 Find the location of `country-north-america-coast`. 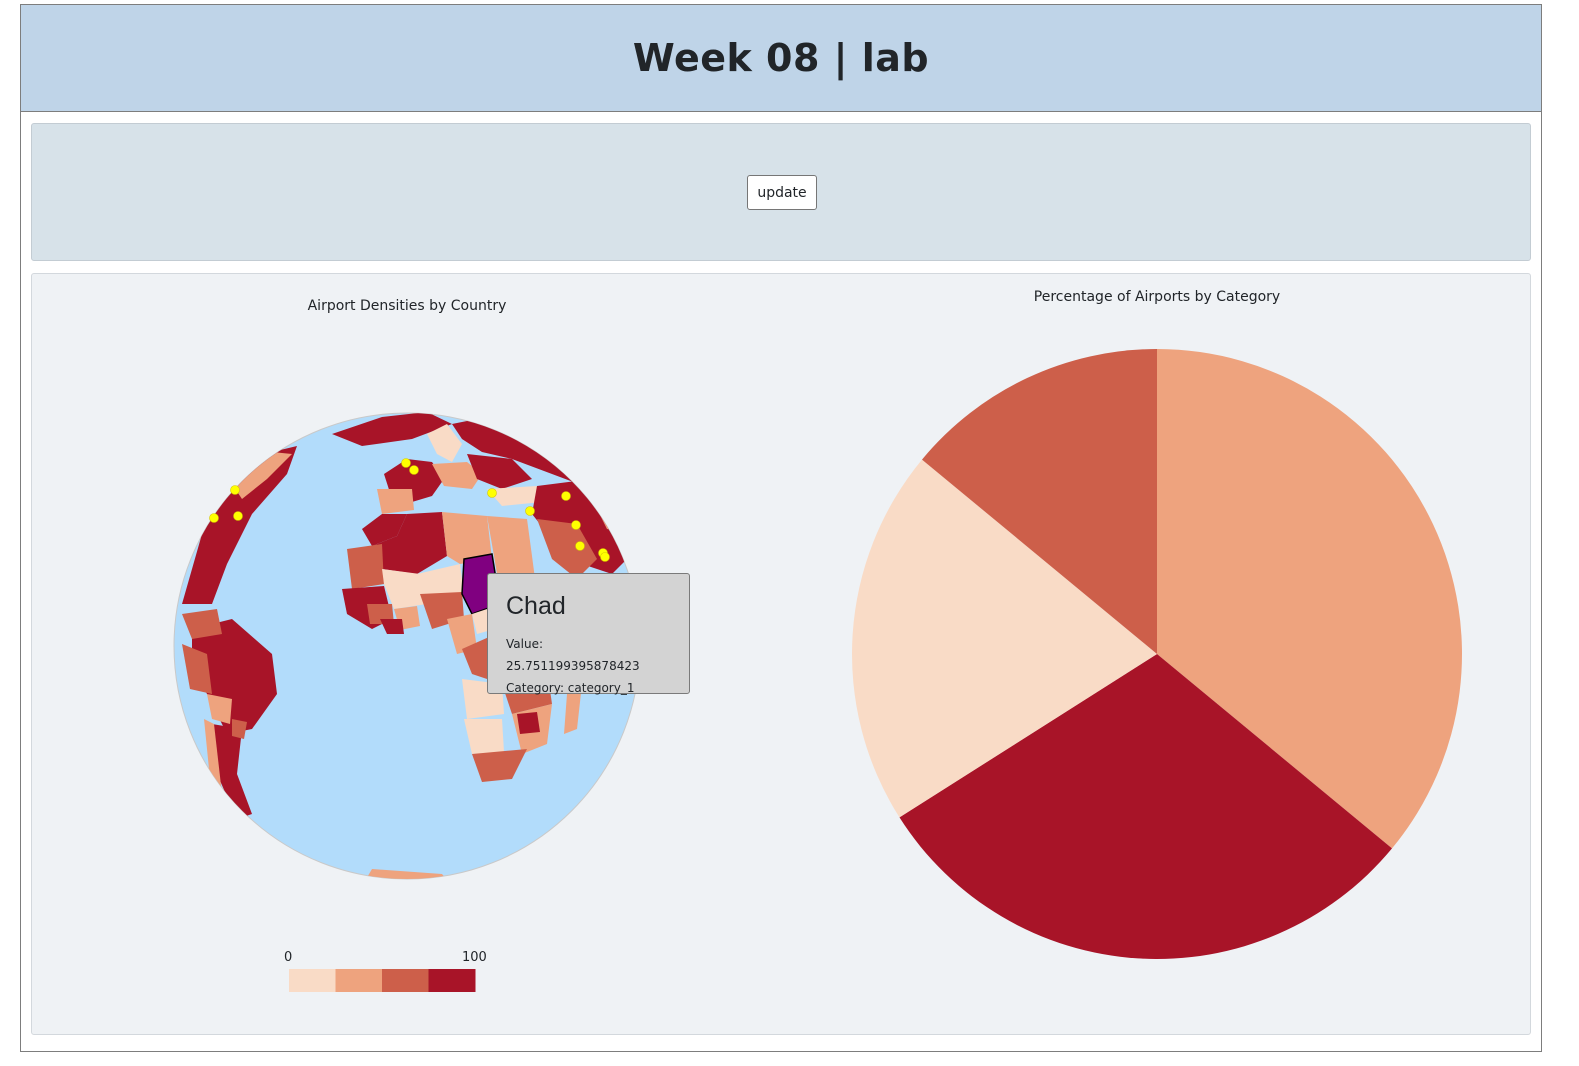

country-north-america-coast is located at coordinates (262, 475).